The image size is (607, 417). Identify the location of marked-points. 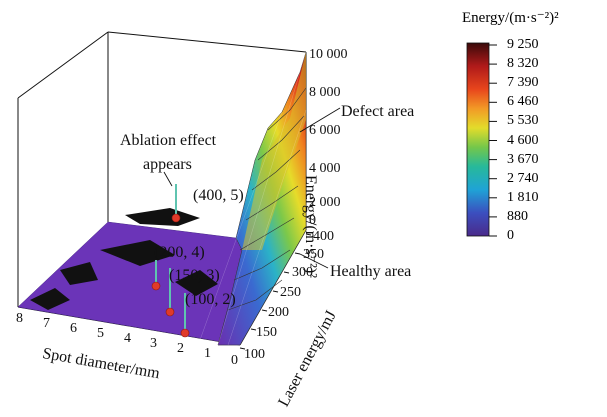
(170, 261).